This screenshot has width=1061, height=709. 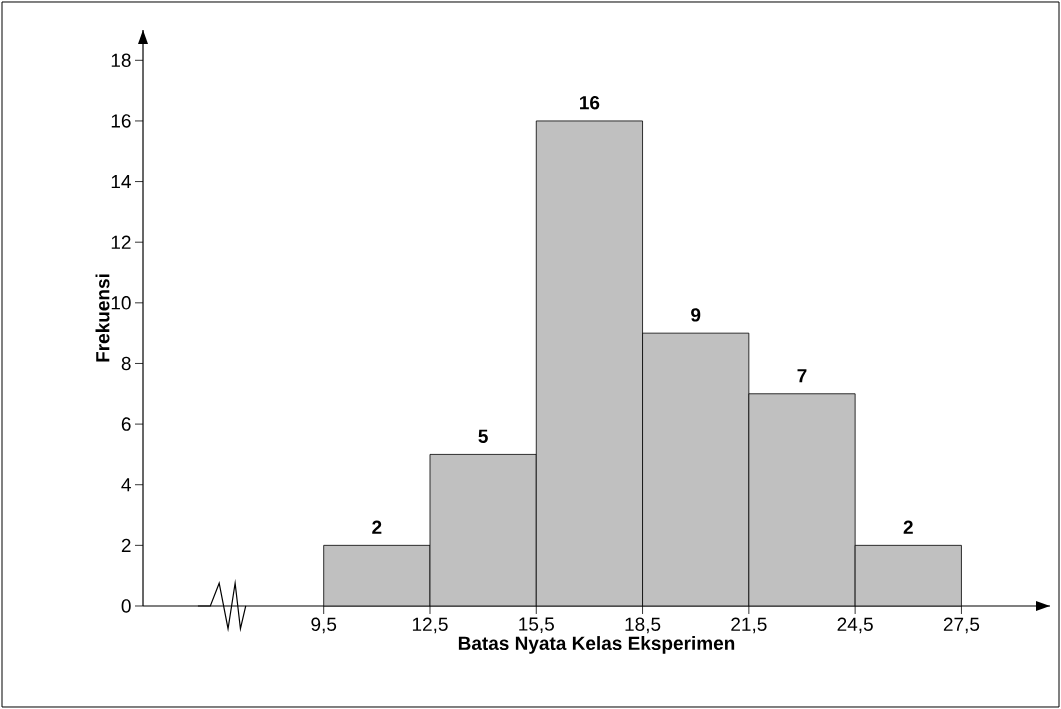 What do you see at coordinates (126, 606) in the screenshot?
I see `y-tick-label: 0` at bounding box center [126, 606].